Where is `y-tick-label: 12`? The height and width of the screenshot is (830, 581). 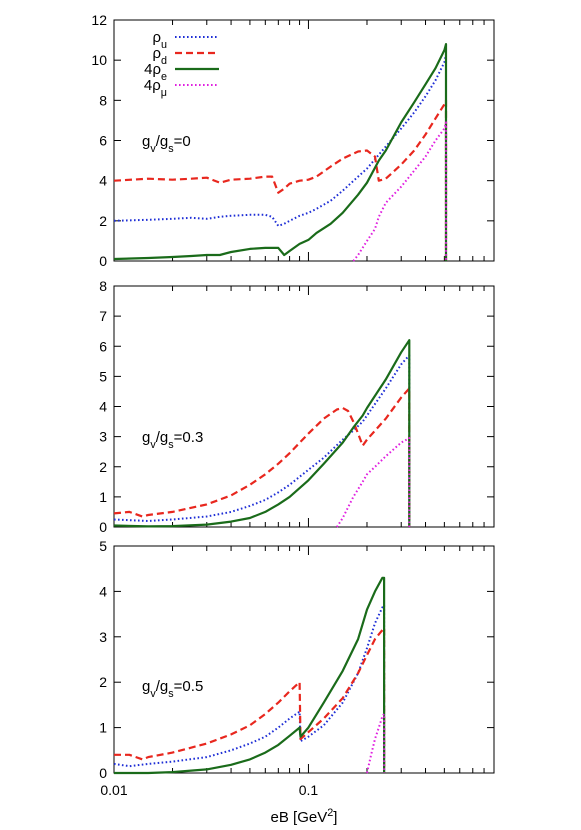
y-tick-label: 12 is located at coordinates (99, 20).